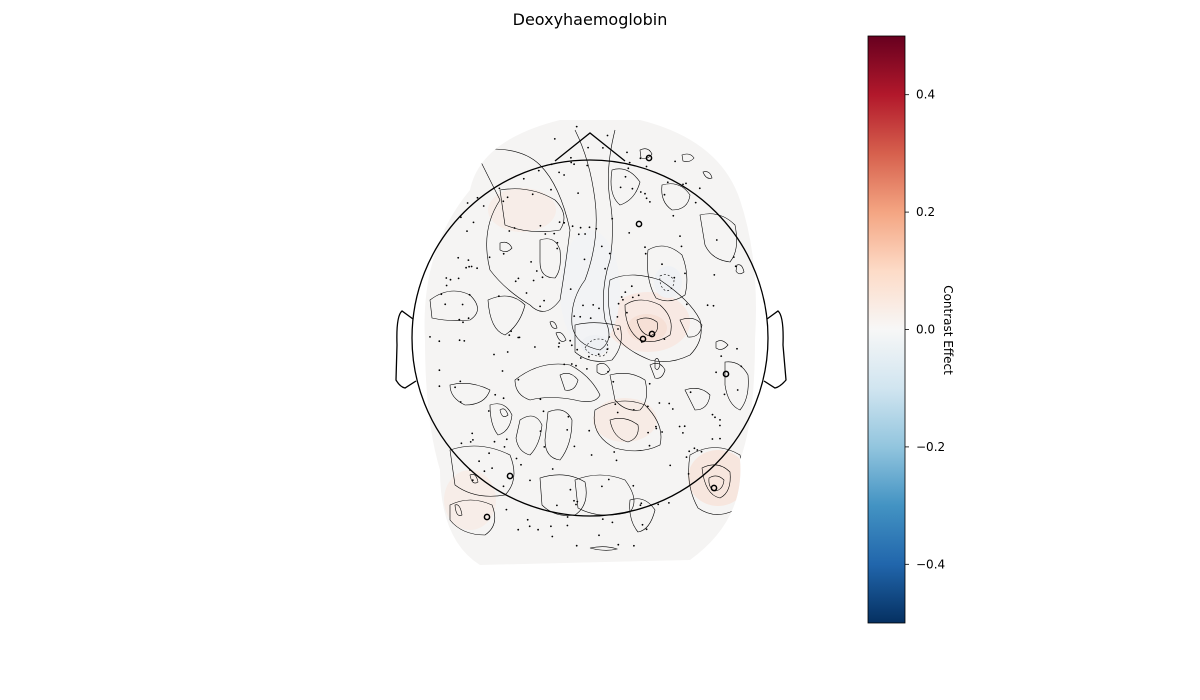 This screenshot has height=700, width=1200. I want to click on highlighted-channel-marker, so click(487, 517).